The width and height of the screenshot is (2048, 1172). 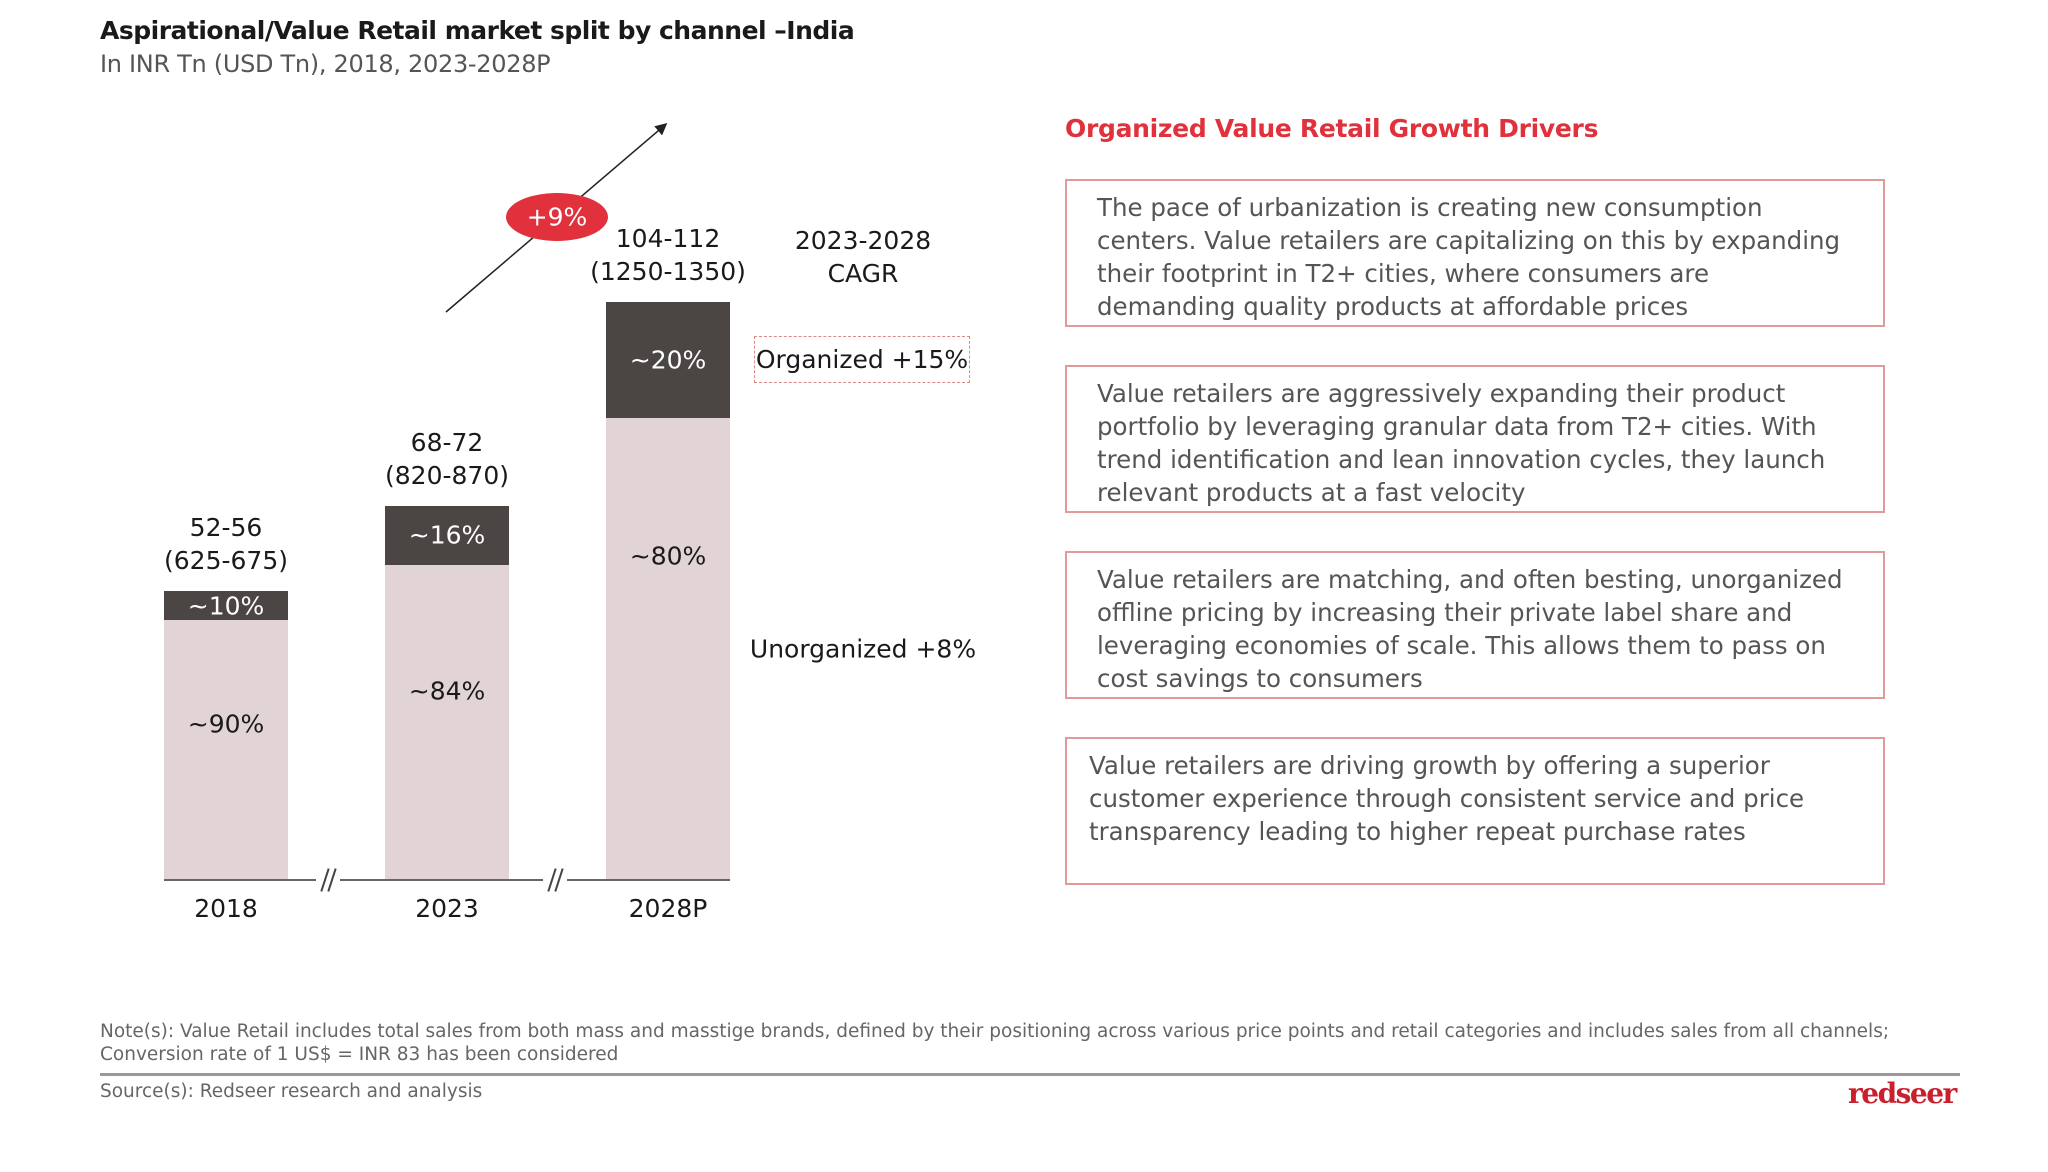 I want to click on unorganized-share-label: ~84%, so click(x=447, y=691).